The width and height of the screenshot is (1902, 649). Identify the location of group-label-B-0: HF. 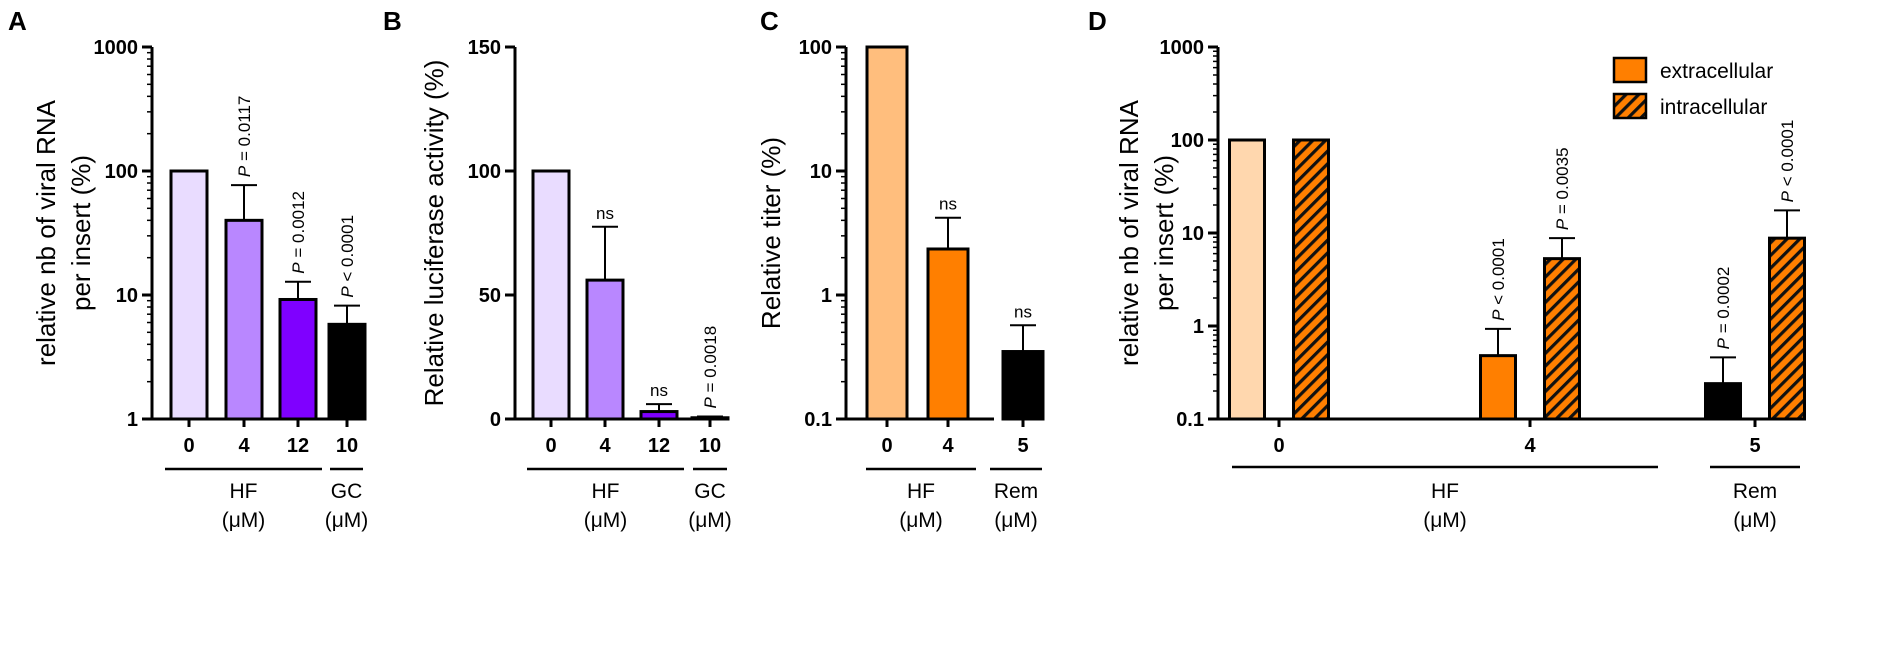
(606, 491).